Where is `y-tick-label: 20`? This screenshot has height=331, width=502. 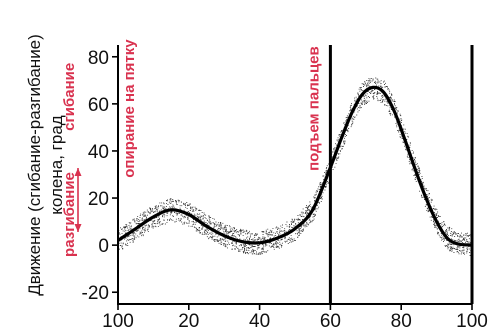 y-tick-label: 20 is located at coordinates (98, 199).